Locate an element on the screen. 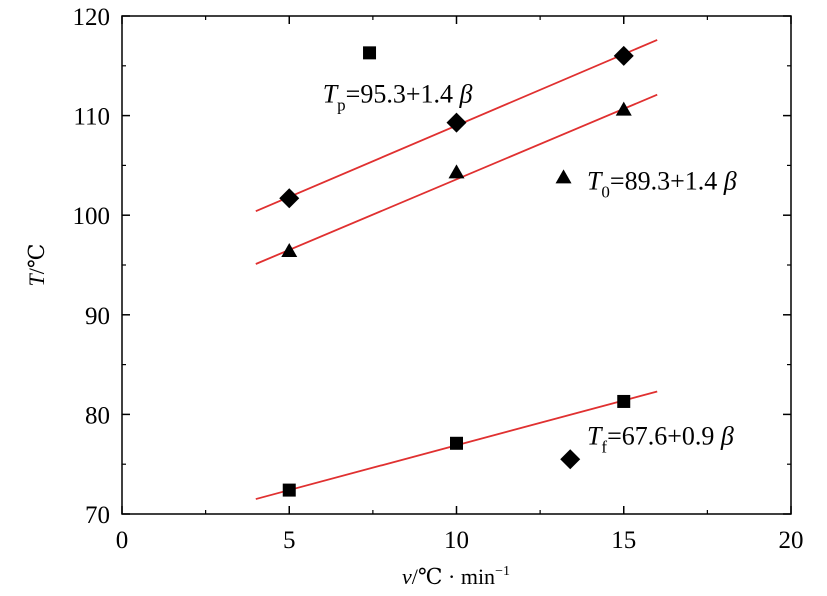 Image resolution: width=827 pixels, height=596 pixels. x-axis-exp: −1 is located at coordinates (502, 571).